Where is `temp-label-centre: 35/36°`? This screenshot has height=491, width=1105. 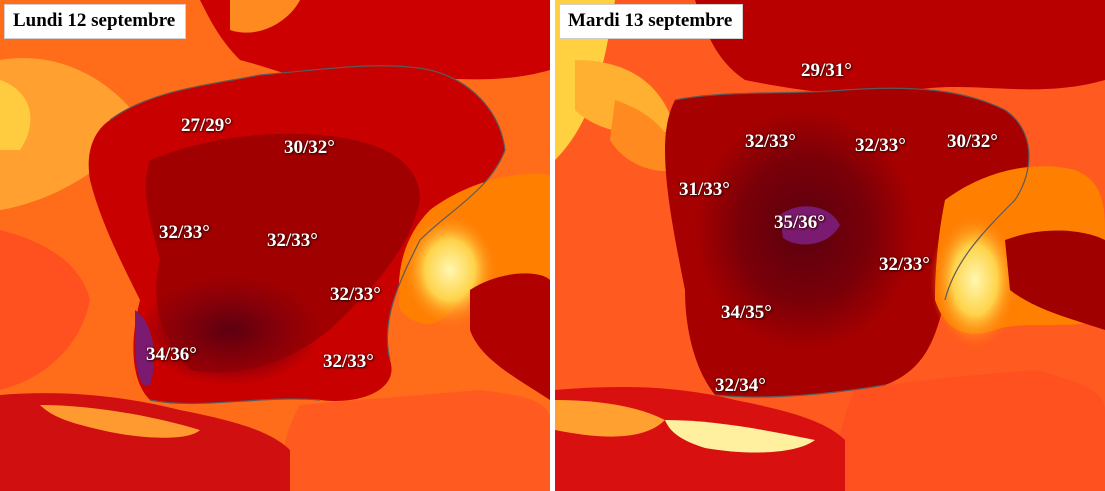 temp-label-centre: 35/36° is located at coordinates (799, 222).